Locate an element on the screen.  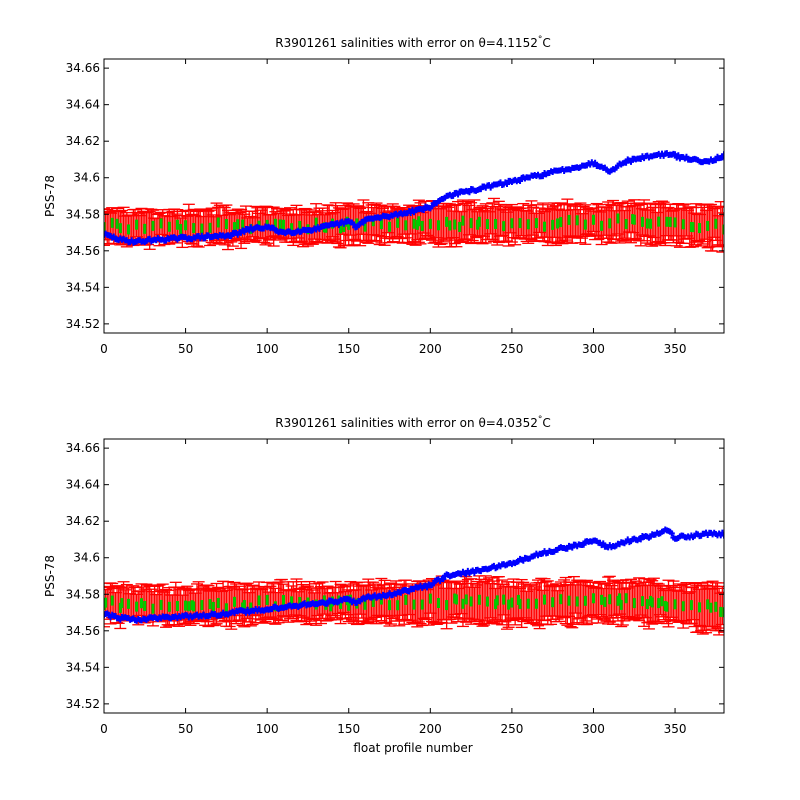
bottom-x-axis-label: float profile number is located at coordinates (412, 748).